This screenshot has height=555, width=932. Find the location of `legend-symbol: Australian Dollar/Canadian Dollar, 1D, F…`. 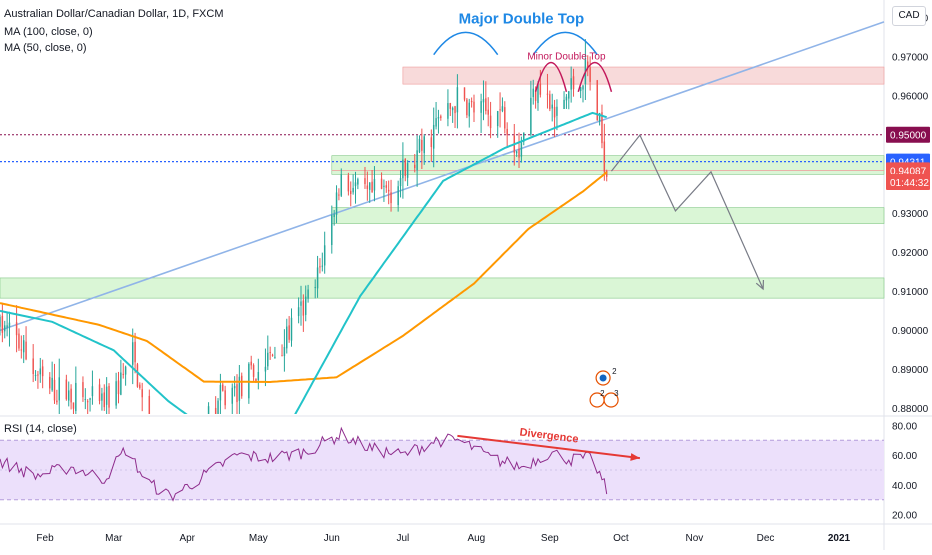

legend-symbol: Australian Dollar/Canadian Dollar, 1D, F… is located at coordinates (114, 14).